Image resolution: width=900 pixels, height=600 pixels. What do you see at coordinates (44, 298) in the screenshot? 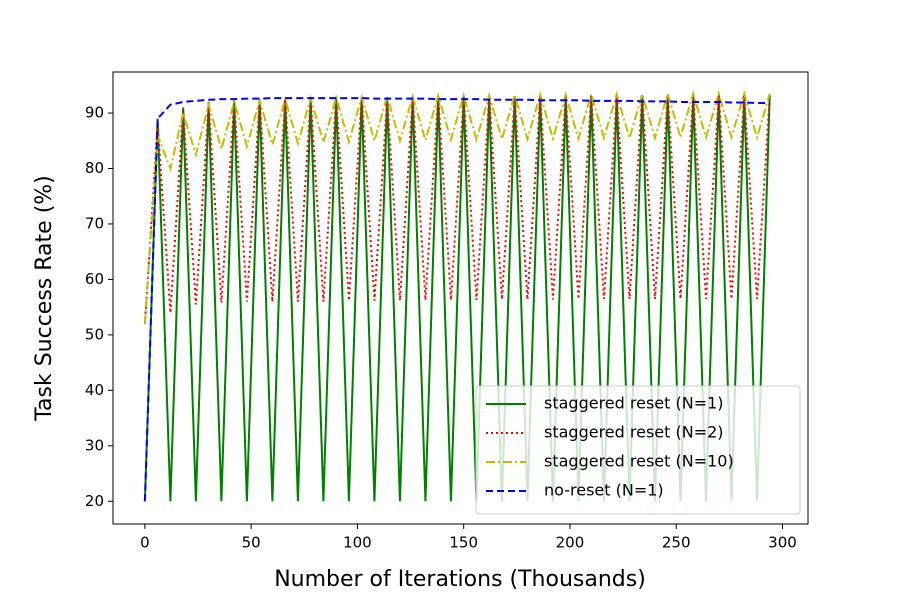
I see `y-axis-label: Task Success Rate (%)` at bounding box center [44, 298].